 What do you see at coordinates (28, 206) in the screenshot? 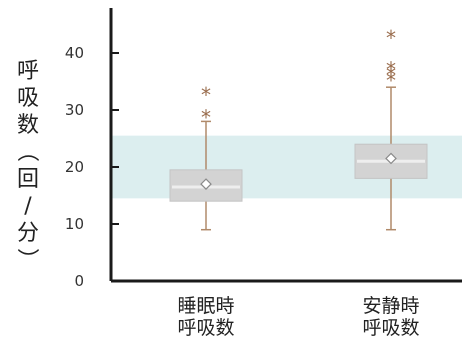
I see `y-axis-label-char: /` at bounding box center [28, 206].